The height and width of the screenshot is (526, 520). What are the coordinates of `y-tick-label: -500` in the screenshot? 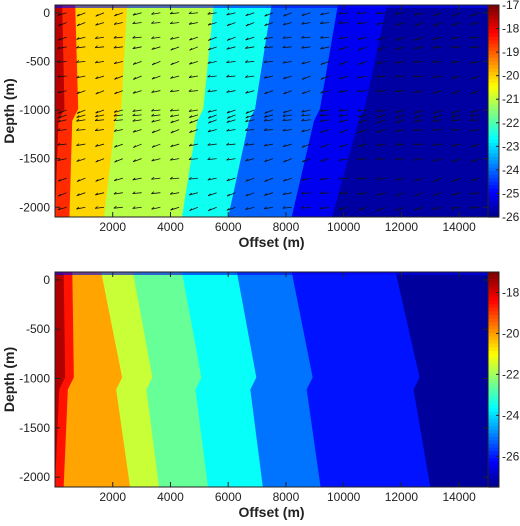 It's located at (38, 61).